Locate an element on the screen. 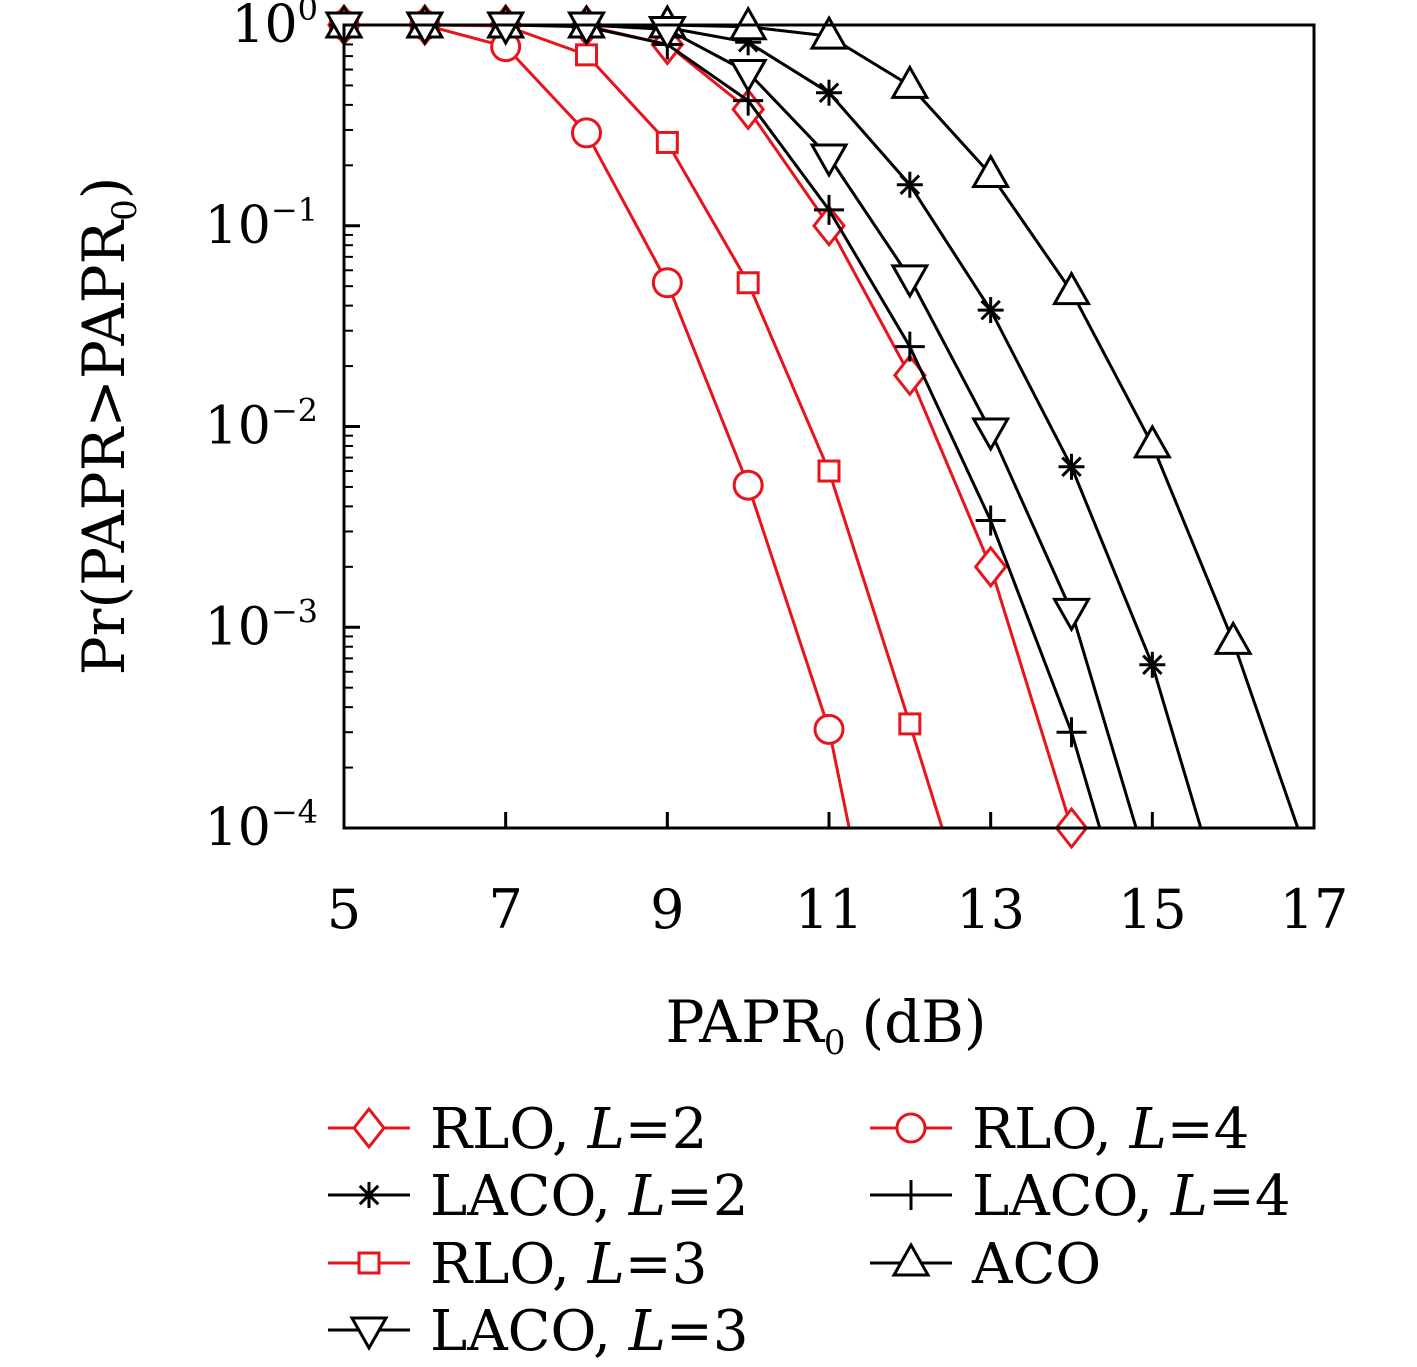 The height and width of the screenshot is (1367, 1417). legend-label: RLO, L=3 is located at coordinates (568, 1264).